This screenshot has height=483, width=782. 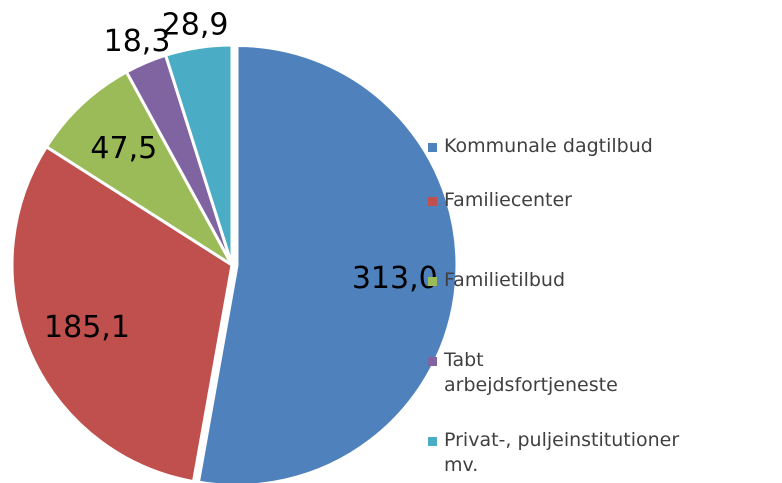 I want to click on legend-label: Familietilbud, so click(x=505, y=280).